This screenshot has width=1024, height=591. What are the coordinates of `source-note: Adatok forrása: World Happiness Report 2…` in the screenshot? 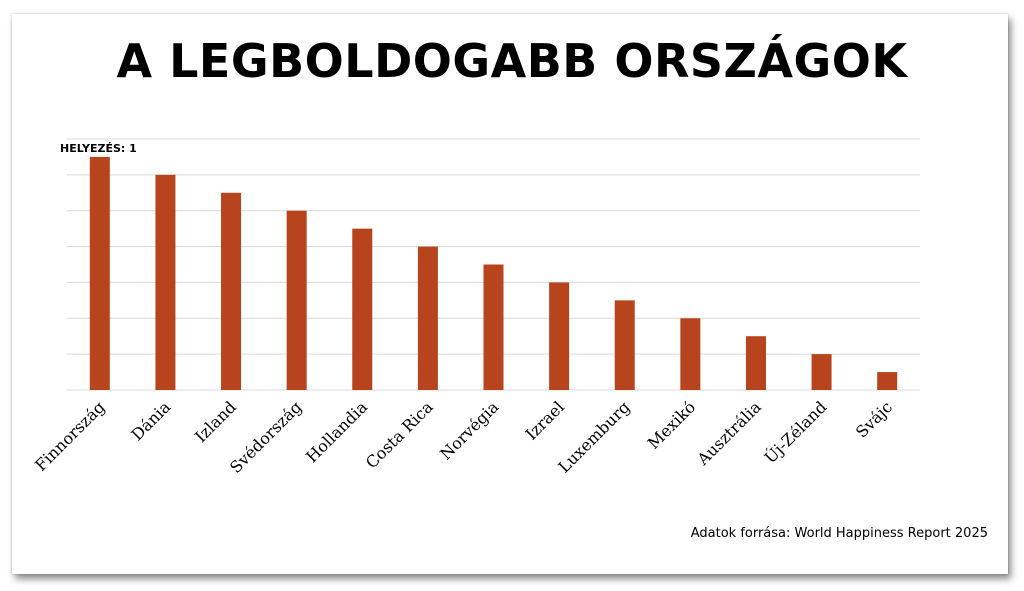 It's located at (839, 533).